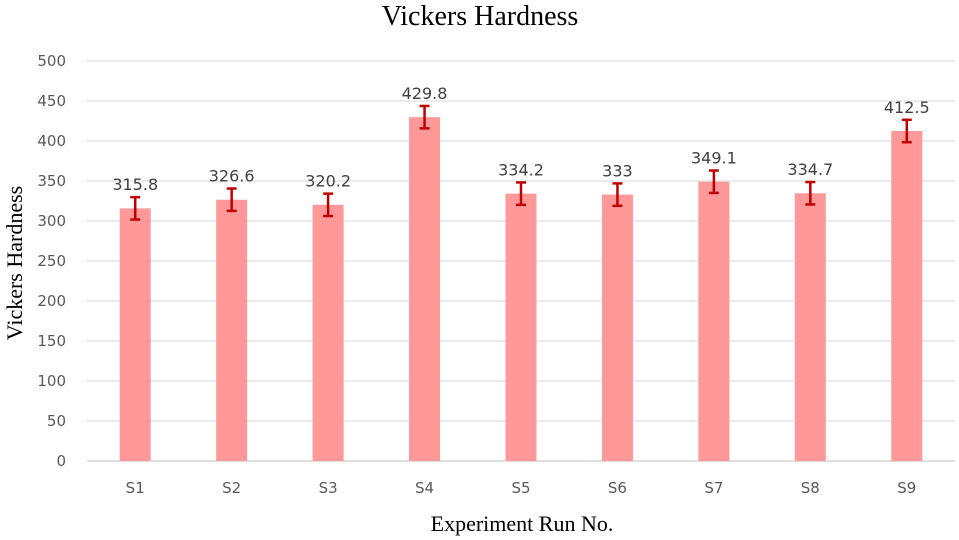 This screenshot has width=959, height=540. I want to click on data-label-s1: 315.8, so click(135, 184).